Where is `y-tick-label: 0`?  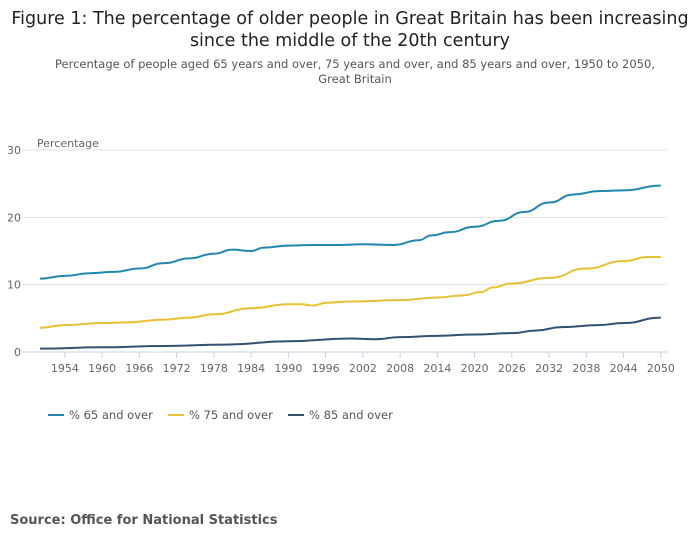
y-tick-label: 0 is located at coordinates (17, 352).